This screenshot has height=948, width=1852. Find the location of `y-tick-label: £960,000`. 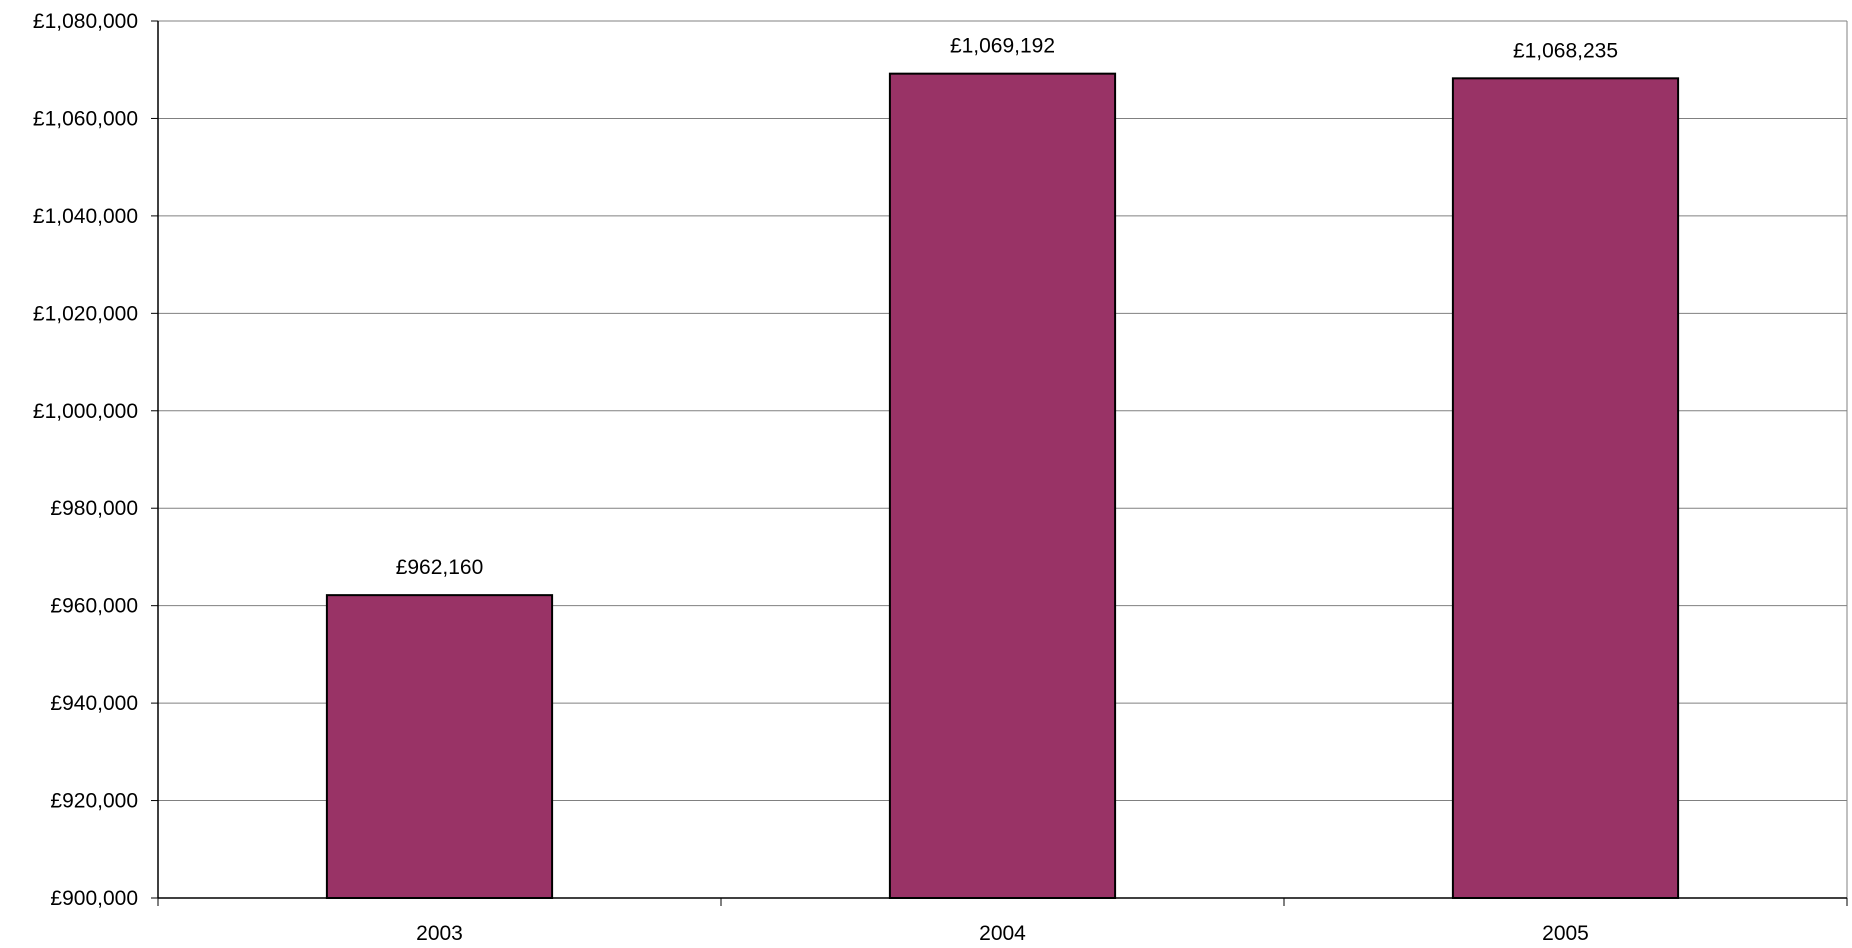

y-tick-label: £960,000 is located at coordinates (94, 606).